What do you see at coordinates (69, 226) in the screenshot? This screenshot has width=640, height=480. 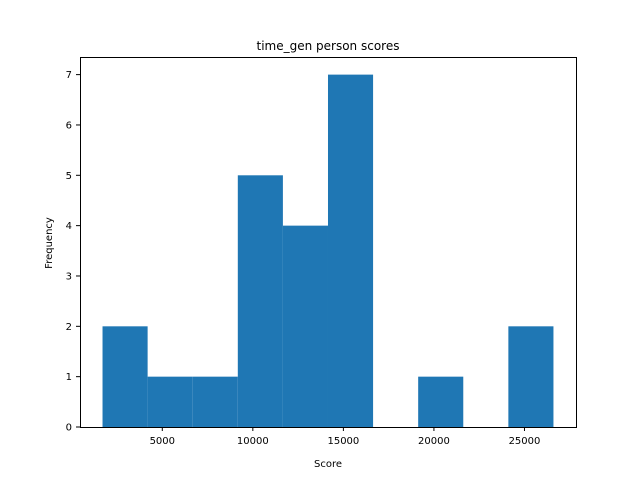 I see `y-tick-label-4: 4` at bounding box center [69, 226].